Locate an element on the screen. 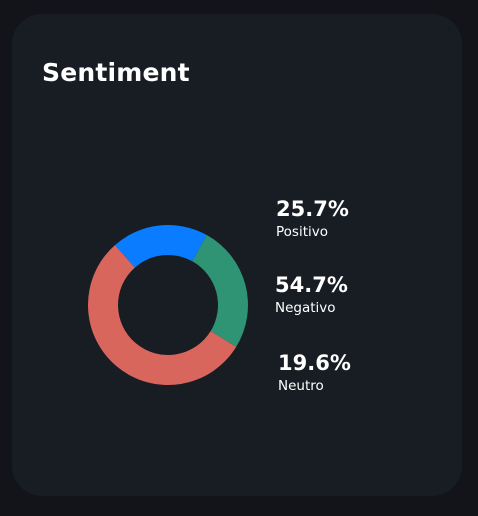 The image size is (478, 516). stat-negativo: 54.7% Negativo is located at coordinates (311, 295).